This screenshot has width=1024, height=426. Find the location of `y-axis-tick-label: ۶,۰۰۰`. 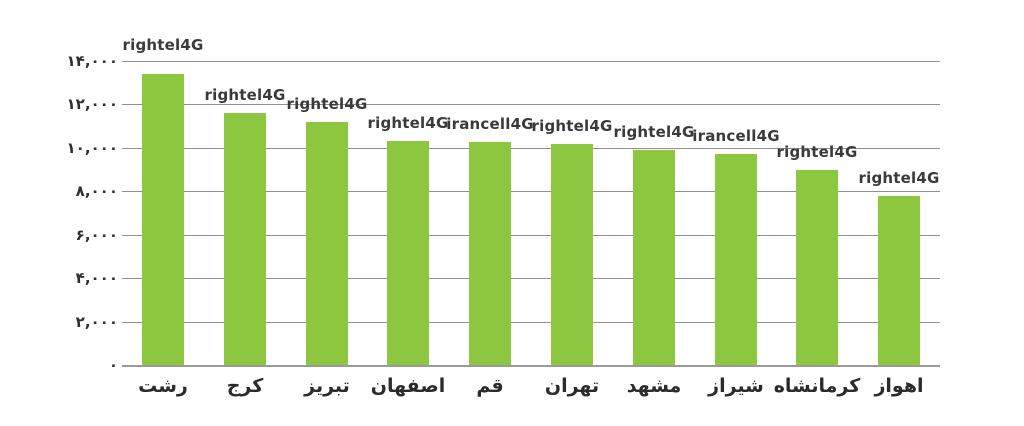

y-axis-tick-label: ۶,۰۰۰ is located at coordinates (96, 235).